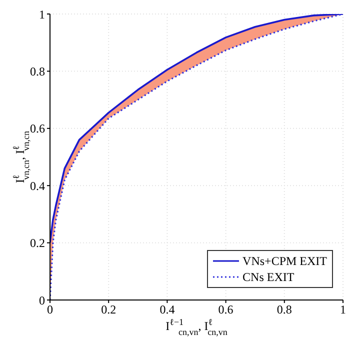 The width and height of the screenshot is (350, 340). I want to click on legend-label: VNs+CPM EXIT, so click(284, 261).